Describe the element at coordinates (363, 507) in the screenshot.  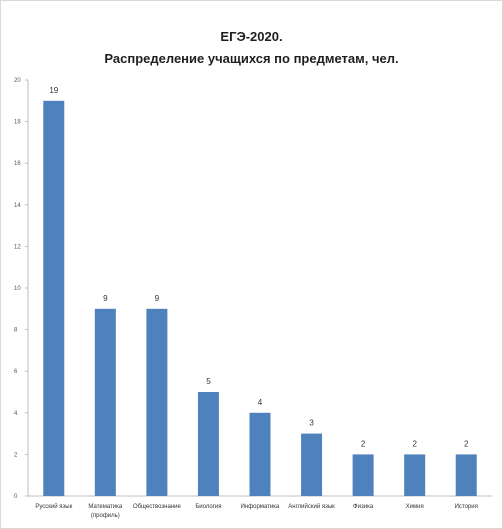
I see `x-category-label: Физика` at that location.